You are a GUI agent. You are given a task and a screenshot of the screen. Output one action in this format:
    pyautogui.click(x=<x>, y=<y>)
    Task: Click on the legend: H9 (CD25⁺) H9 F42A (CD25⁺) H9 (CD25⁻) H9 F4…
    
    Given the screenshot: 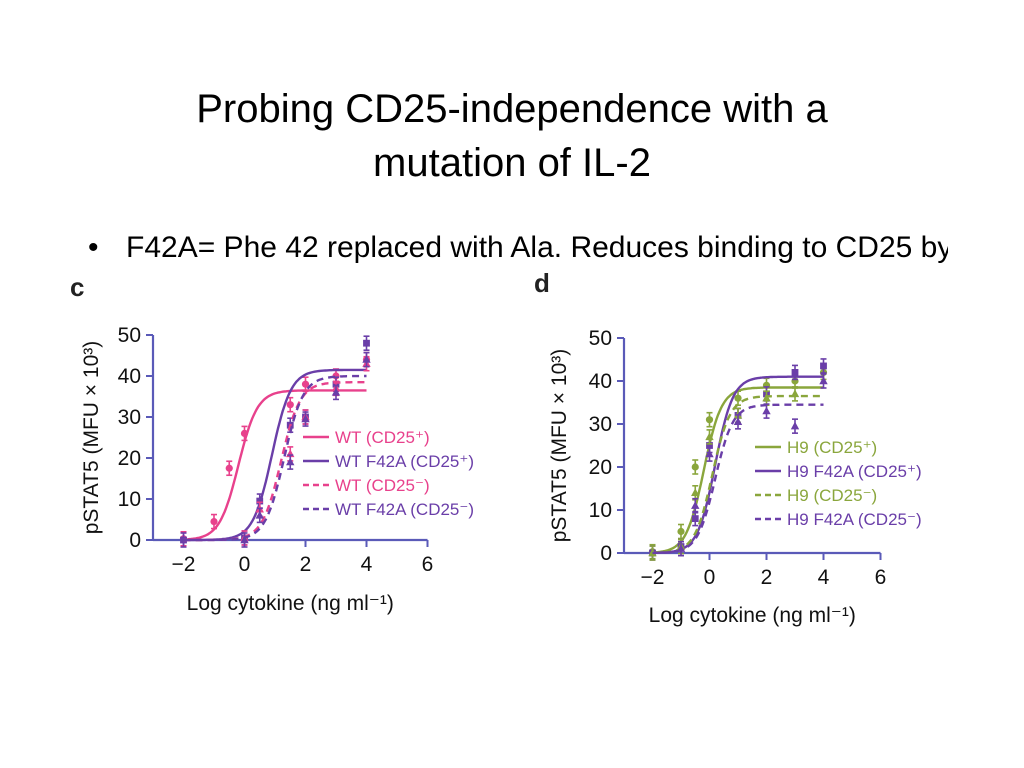 What is the action you would take?
    pyautogui.click(x=838, y=483)
    